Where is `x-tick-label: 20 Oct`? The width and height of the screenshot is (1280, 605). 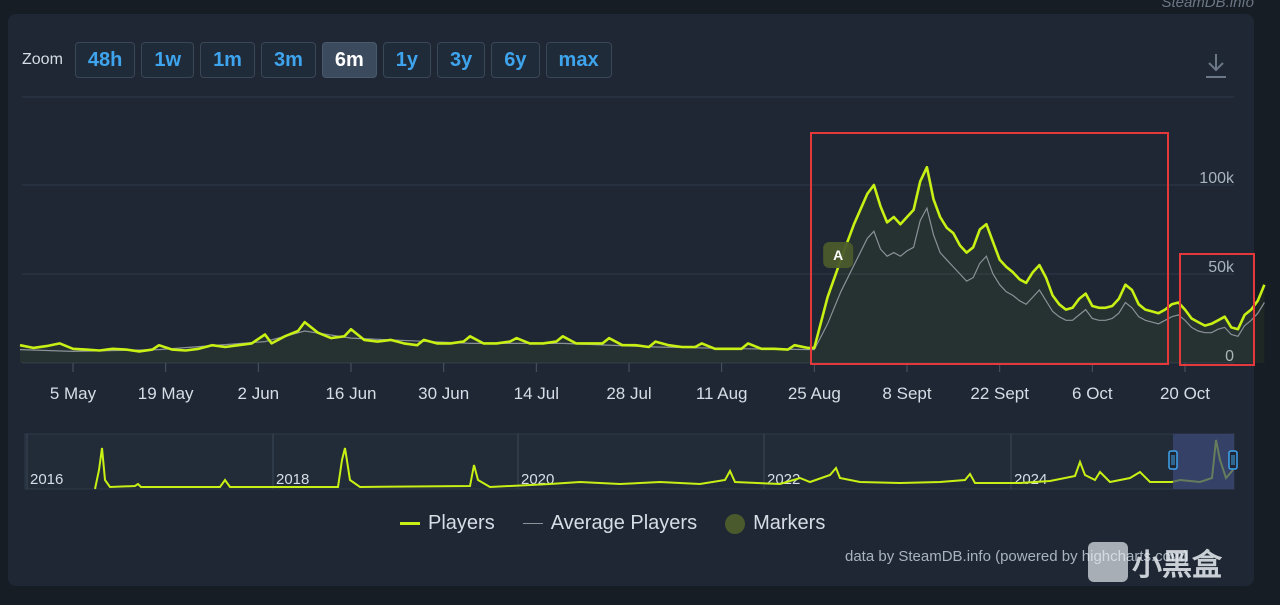 x-tick-label: 20 Oct is located at coordinates (1185, 393).